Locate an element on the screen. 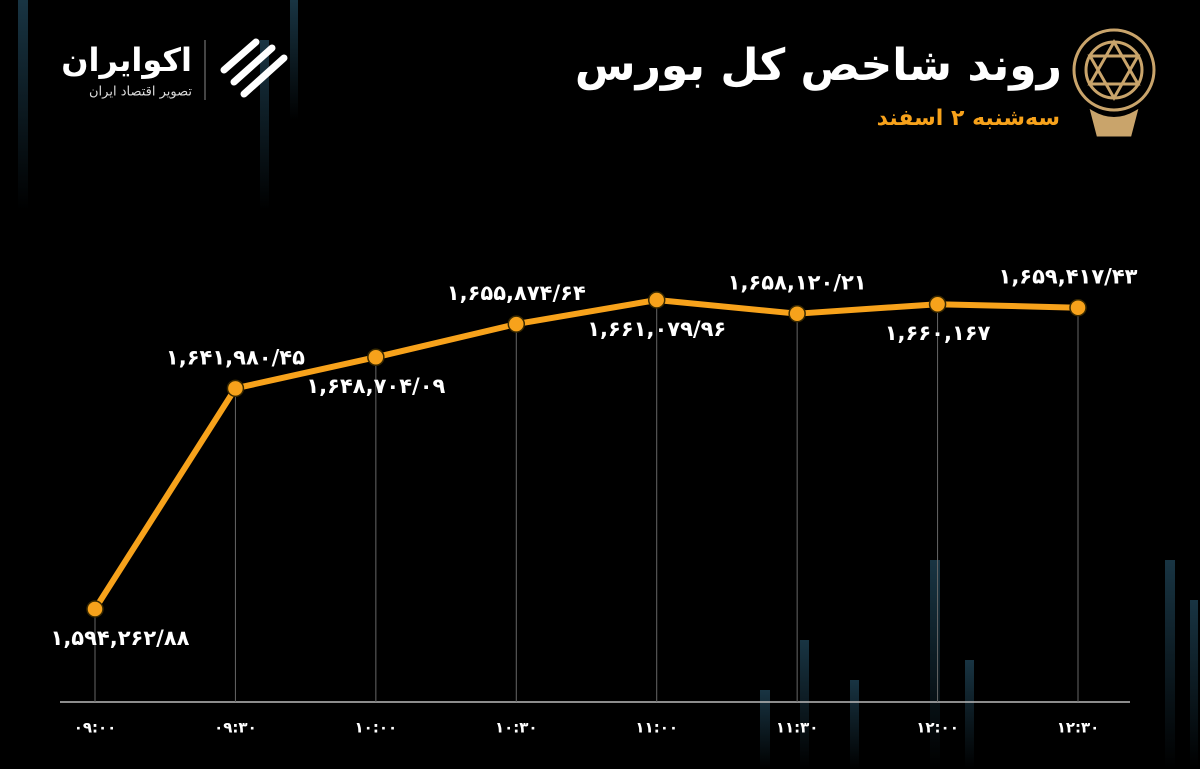 The height and width of the screenshot is (769, 1200). data-label: ۱,۶۴۸,۷۰۴/۰۹ is located at coordinates (375, 386).